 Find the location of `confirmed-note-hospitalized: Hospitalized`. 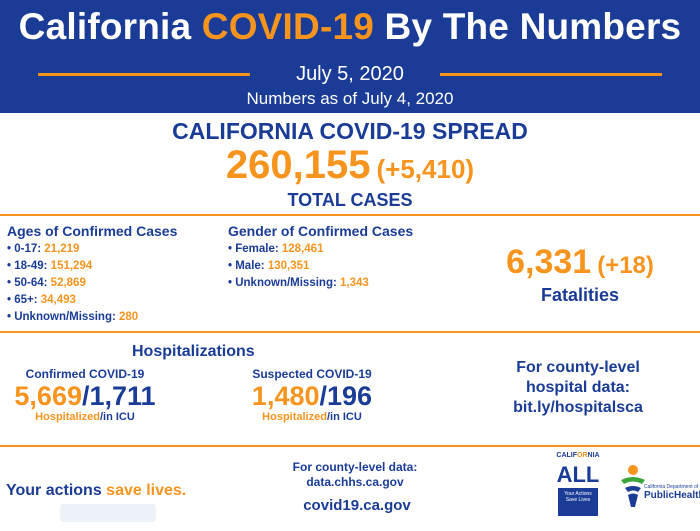

confirmed-note-hospitalized: Hospitalized is located at coordinates (67, 417).